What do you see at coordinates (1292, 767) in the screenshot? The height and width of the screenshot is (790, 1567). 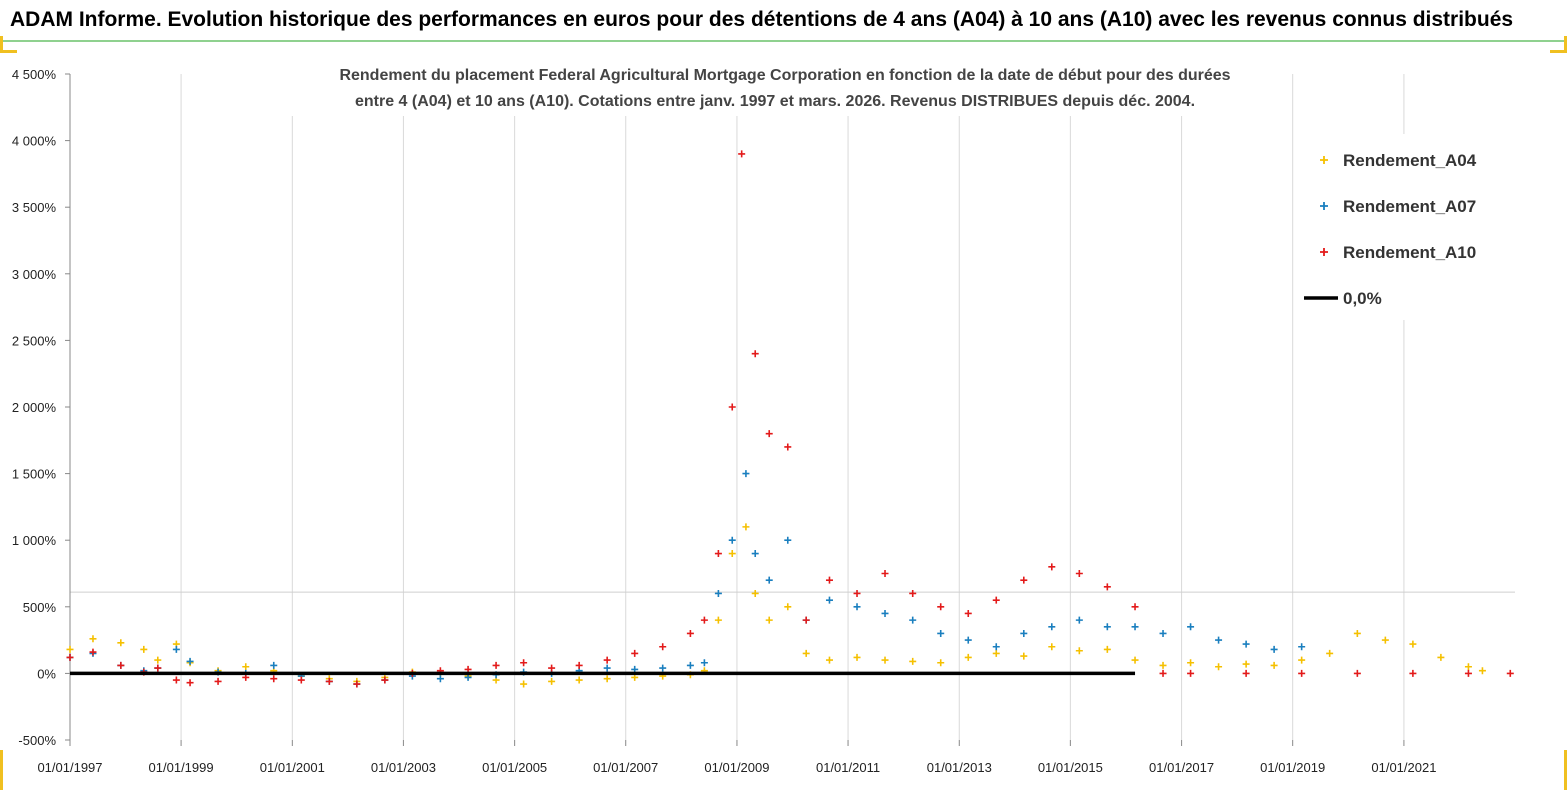 I see `x-tick-label: 01/01/2019` at bounding box center [1292, 767].